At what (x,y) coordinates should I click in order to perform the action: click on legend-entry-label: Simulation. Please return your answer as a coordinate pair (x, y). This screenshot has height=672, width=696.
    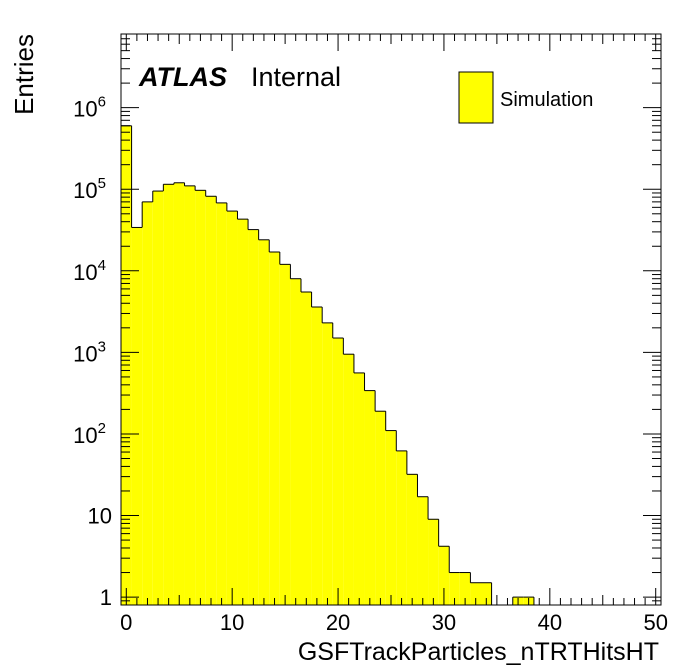
    Looking at the image, I should click on (546, 100).